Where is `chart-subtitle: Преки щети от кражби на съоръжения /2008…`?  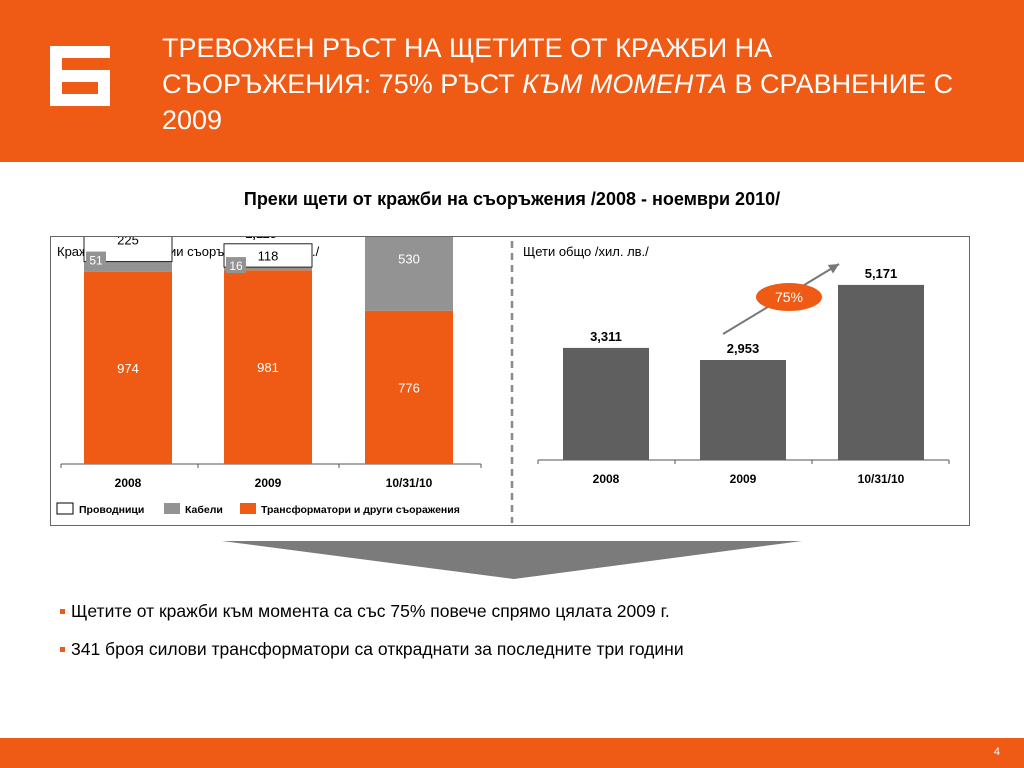
chart-subtitle: Преки щети от кражби на съоръжения /2008… is located at coordinates (512, 199).